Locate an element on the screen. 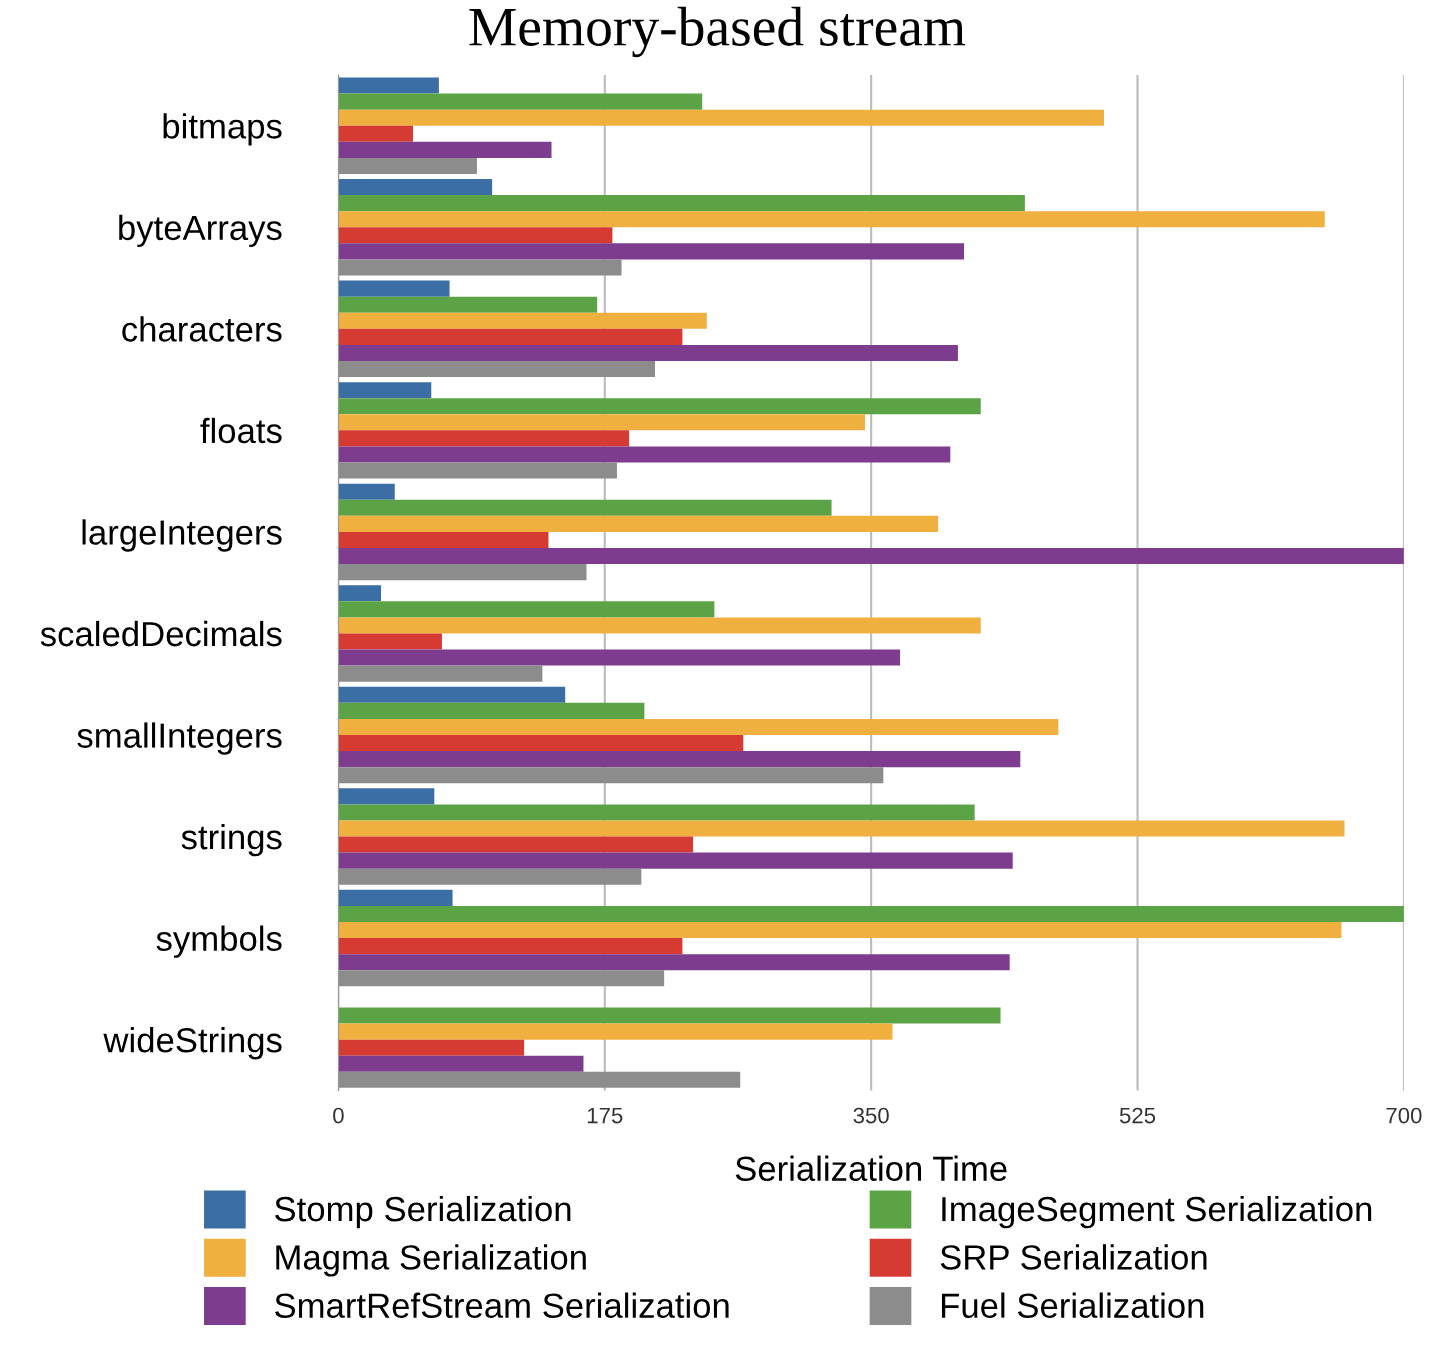 Image resolution: width=1434 pixels, height=1363 pixels. x-axis-title: Serialization Time is located at coordinates (871, 1168).